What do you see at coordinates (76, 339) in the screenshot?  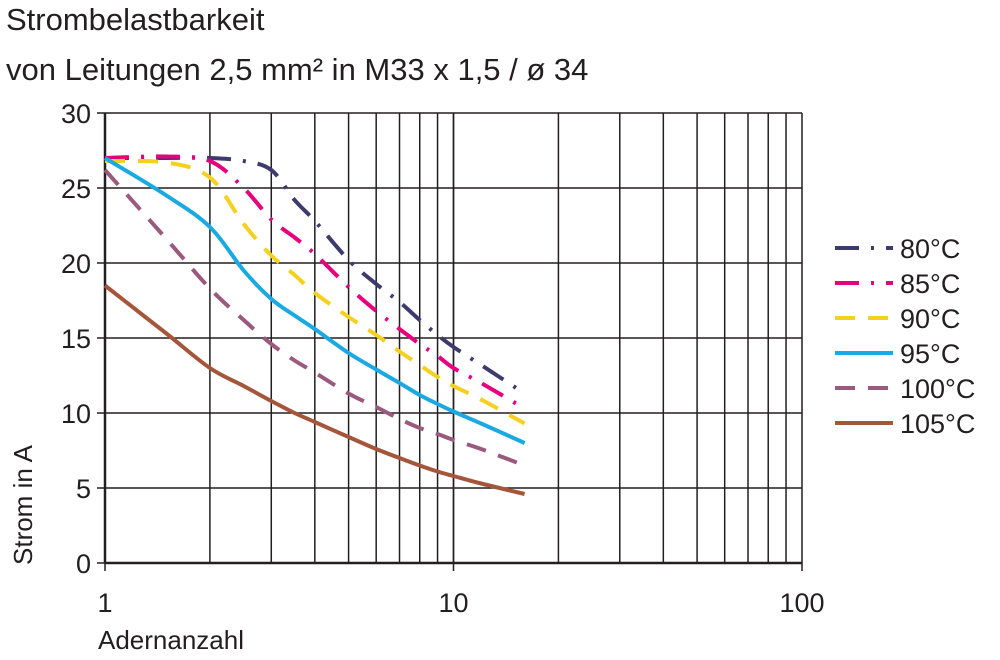 I see `y-tick-label-15: 15` at bounding box center [76, 339].